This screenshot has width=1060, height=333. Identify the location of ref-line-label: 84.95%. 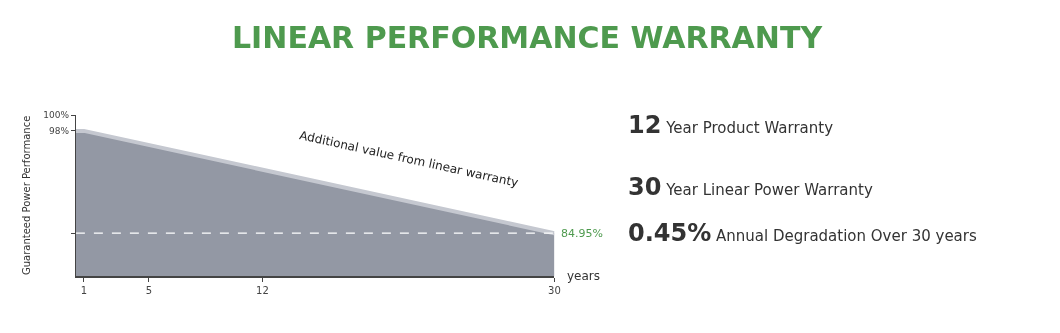
(582, 233).